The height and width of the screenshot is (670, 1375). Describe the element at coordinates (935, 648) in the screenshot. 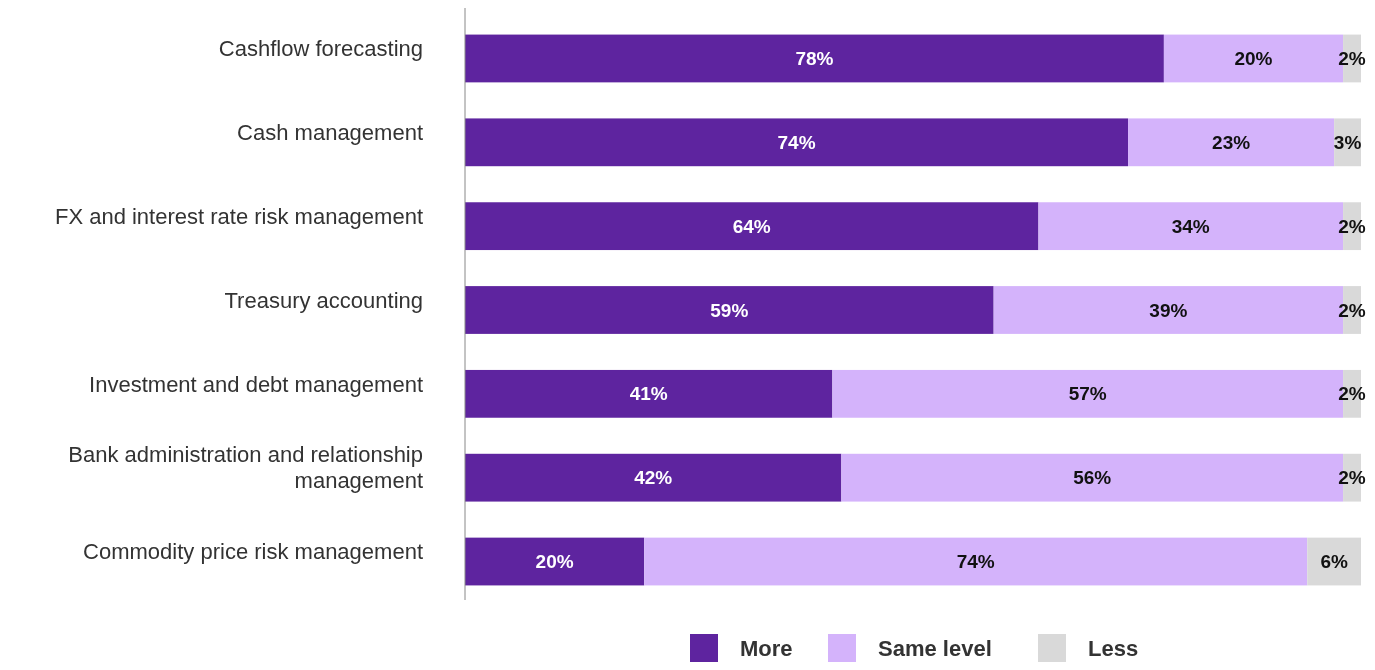

I see `legend-label: Same level` at that location.